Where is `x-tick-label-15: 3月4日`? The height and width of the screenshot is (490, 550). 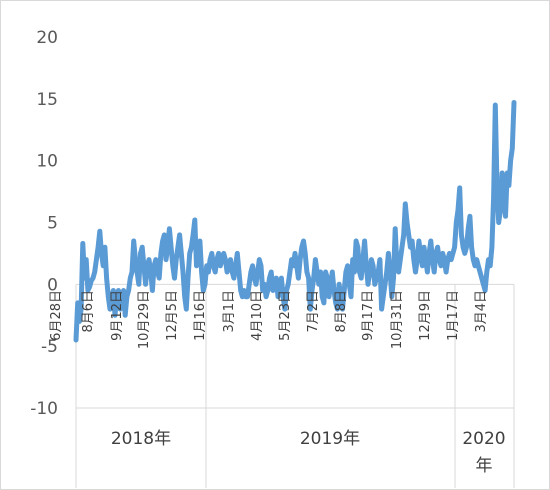
x-tick-label-15: 3月4日 is located at coordinates (481, 311).